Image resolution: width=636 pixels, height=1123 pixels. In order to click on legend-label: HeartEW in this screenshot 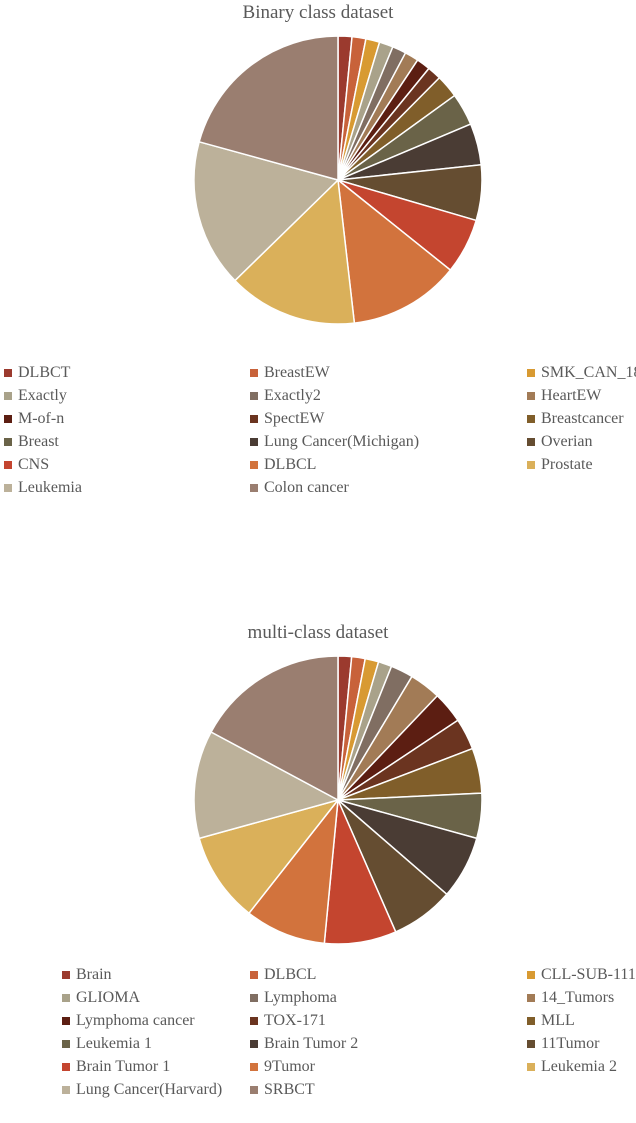, I will do `click(571, 395)`.